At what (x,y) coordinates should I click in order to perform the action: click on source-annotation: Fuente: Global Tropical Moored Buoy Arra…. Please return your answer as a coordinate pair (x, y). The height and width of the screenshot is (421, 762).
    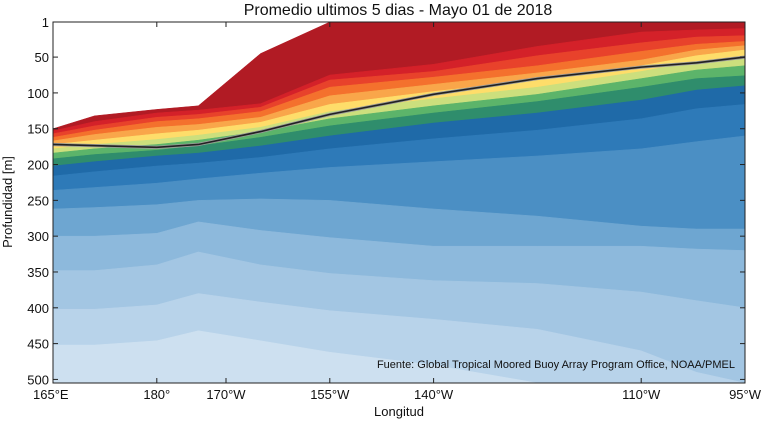
    Looking at the image, I should click on (556, 365).